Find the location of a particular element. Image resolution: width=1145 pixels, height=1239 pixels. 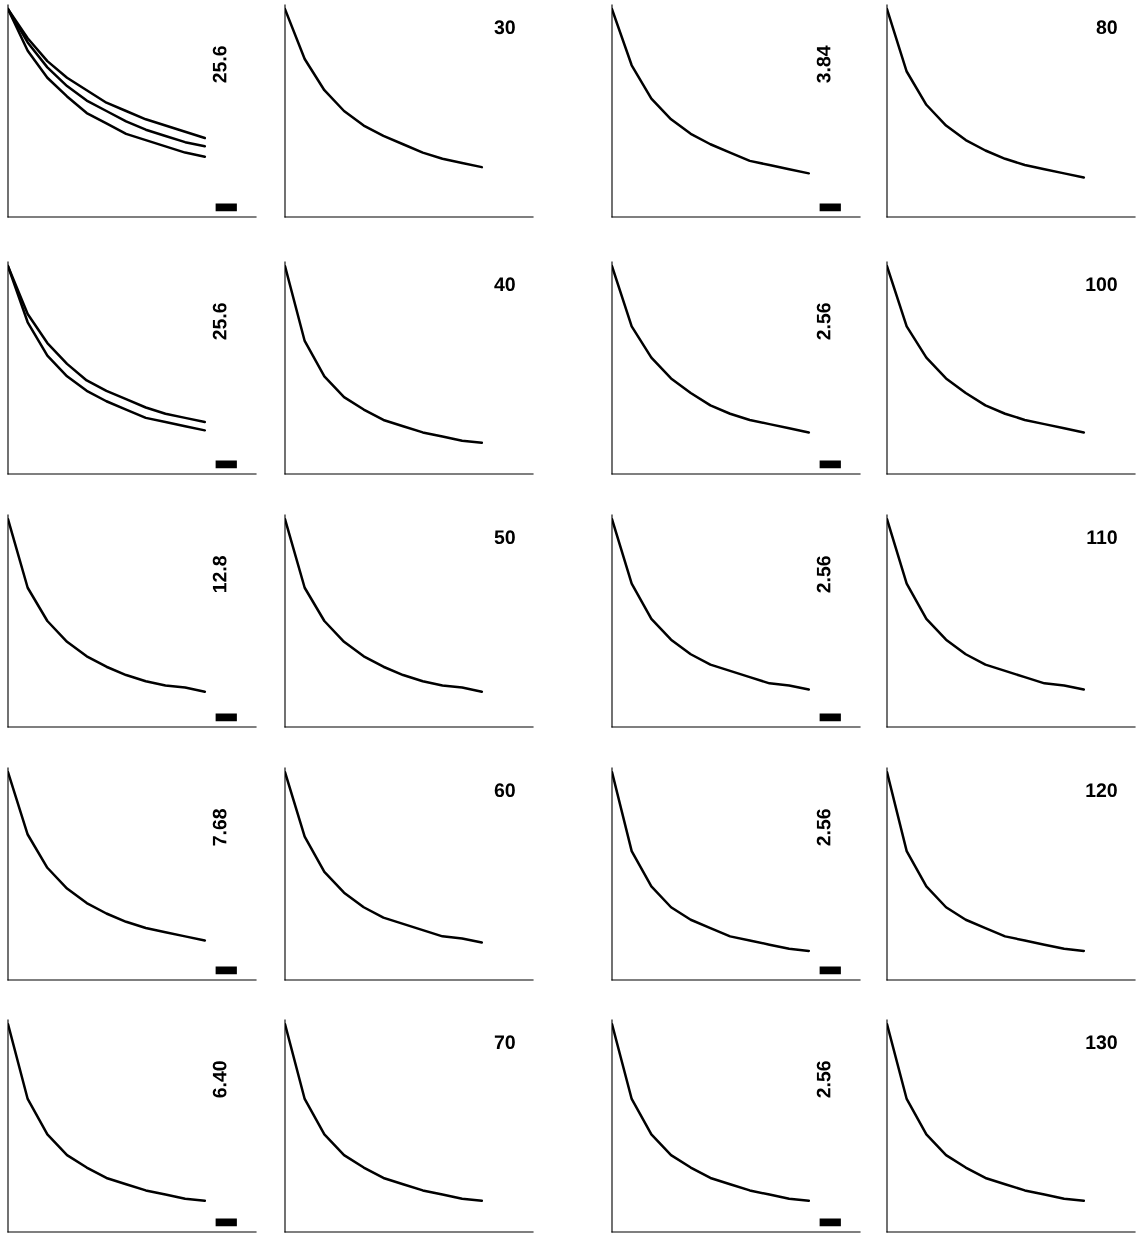

annotation: 70 is located at coordinates (504, 1042).